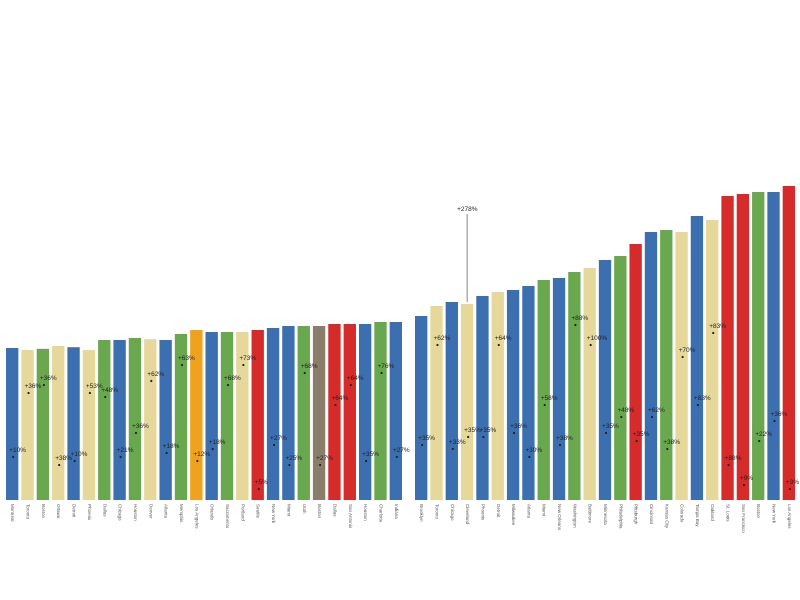 This screenshot has width=800, height=600. I want to click on value-label-7: +48%, so click(109, 390).